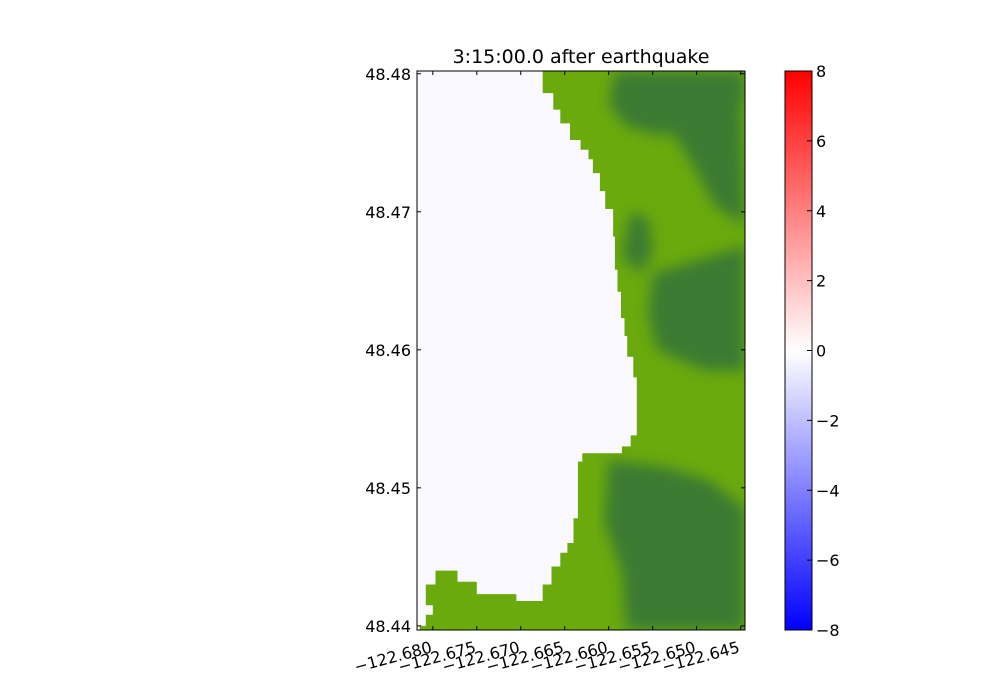  What do you see at coordinates (821, 281) in the screenshot?
I see `colorbar-tick-label: 2` at bounding box center [821, 281].